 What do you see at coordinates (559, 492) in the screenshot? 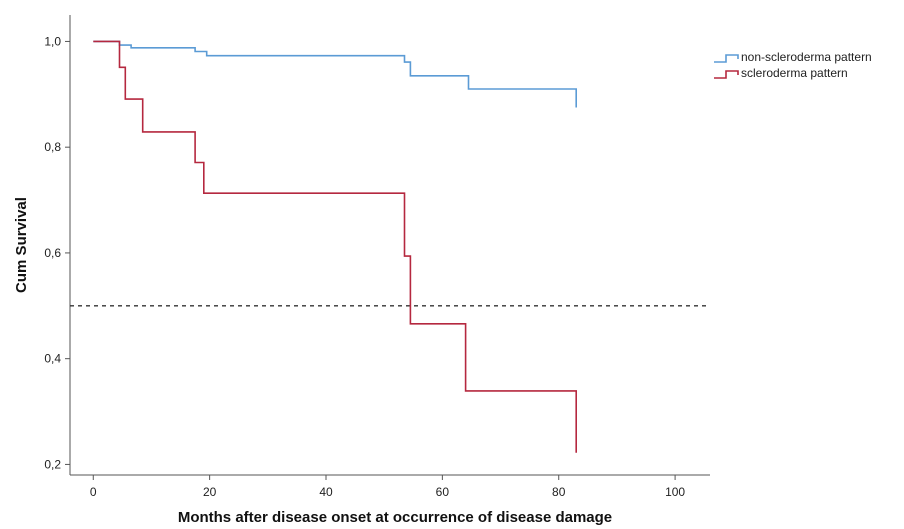
I see `x-tick-label: 80` at bounding box center [559, 492].